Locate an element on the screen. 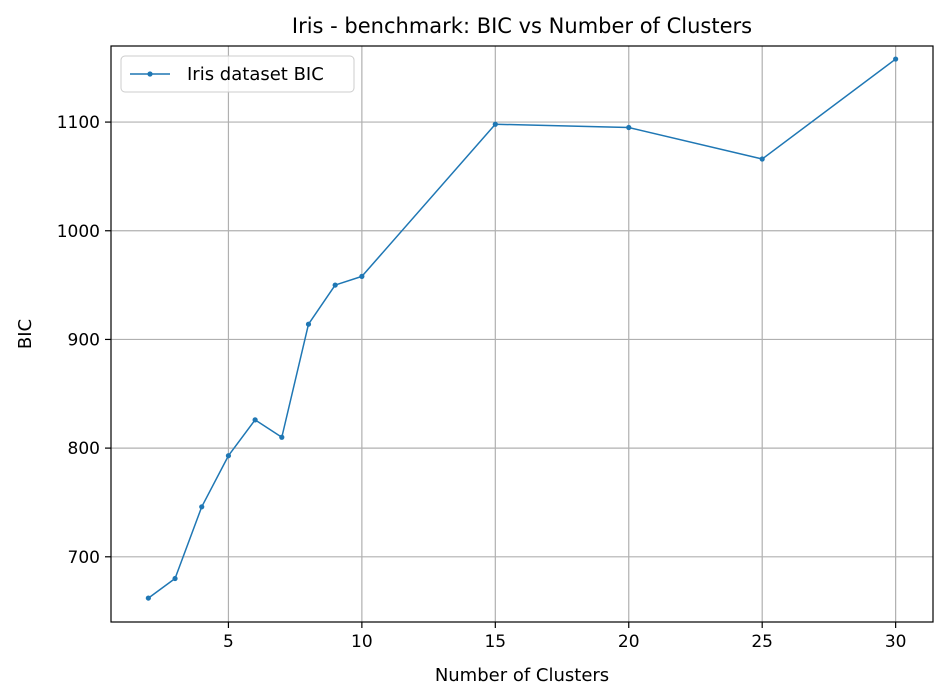  x-tick-label: 30 is located at coordinates (896, 642).